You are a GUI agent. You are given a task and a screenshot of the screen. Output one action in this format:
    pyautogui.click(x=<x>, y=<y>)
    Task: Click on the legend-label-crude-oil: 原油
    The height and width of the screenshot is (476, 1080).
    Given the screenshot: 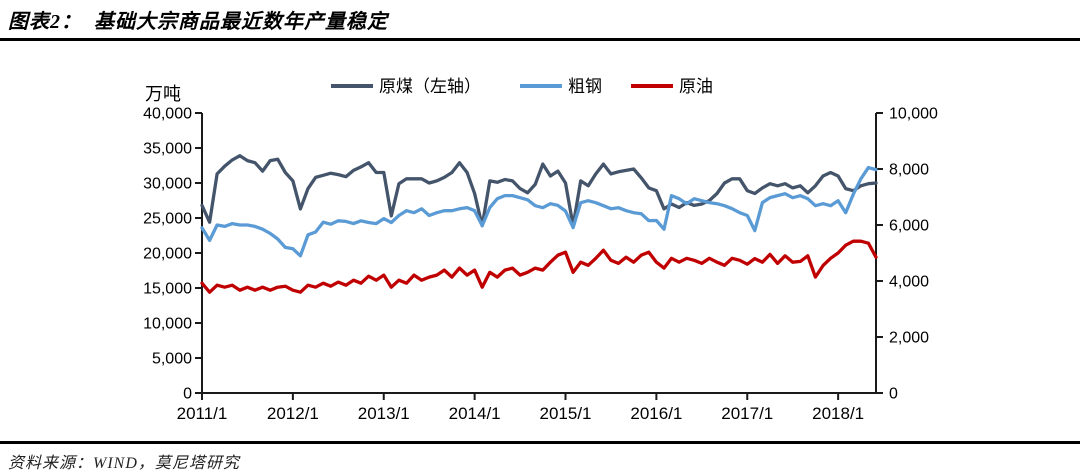 What is the action you would take?
    pyautogui.click(x=696, y=86)
    